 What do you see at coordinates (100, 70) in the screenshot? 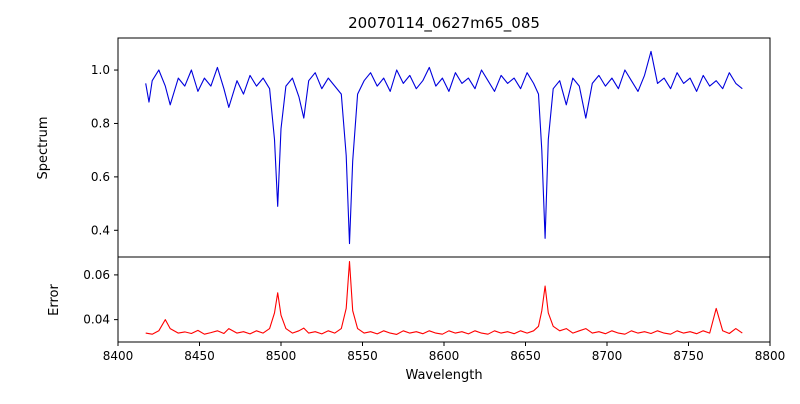
I see `y-tick-label: 1.0` at bounding box center [100, 70].